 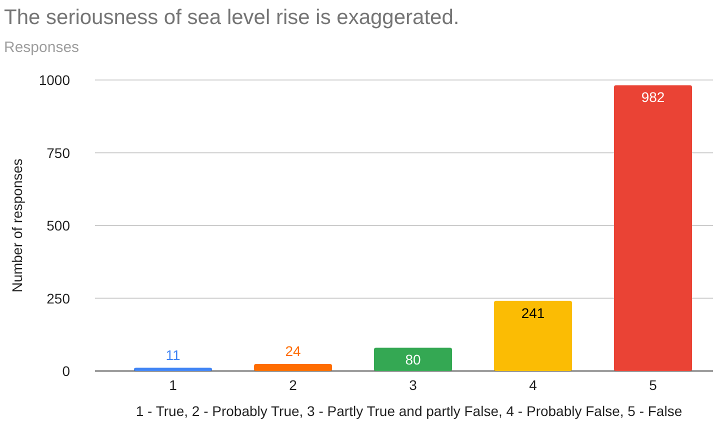 I want to click on x-tick-label: 1, so click(x=173, y=385).